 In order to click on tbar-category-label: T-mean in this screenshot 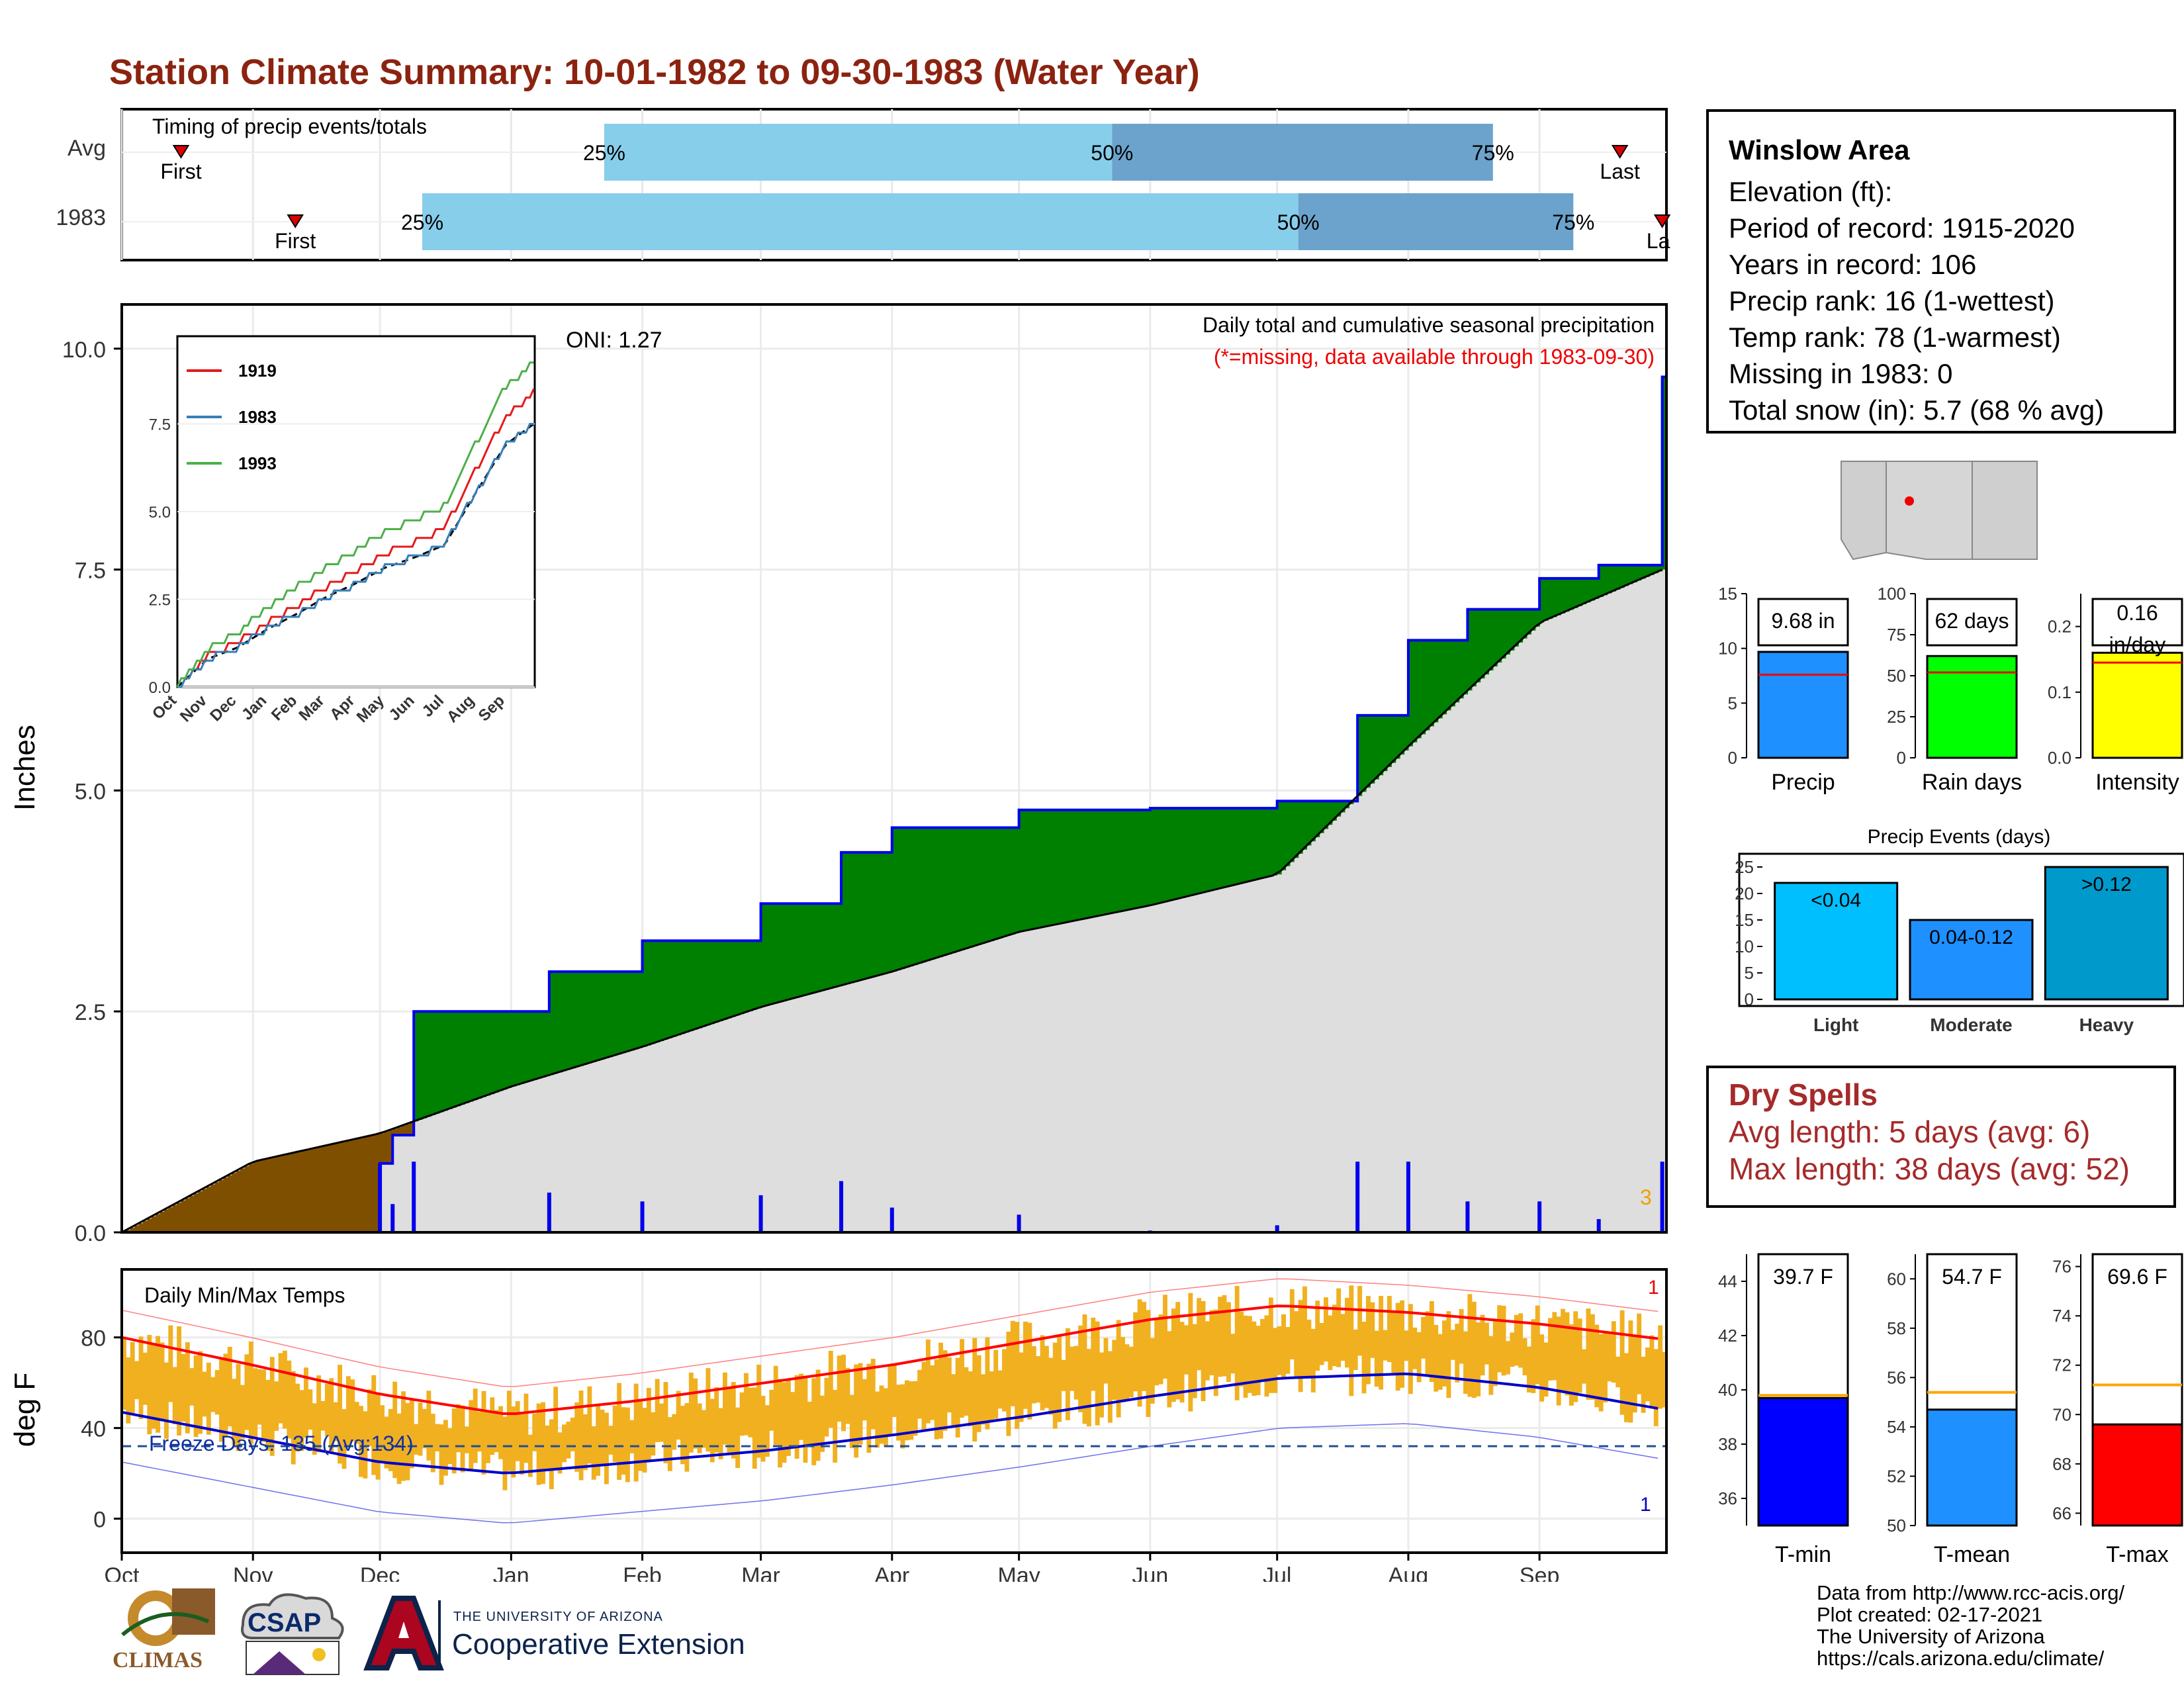, I will do `click(1972, 1555)`.